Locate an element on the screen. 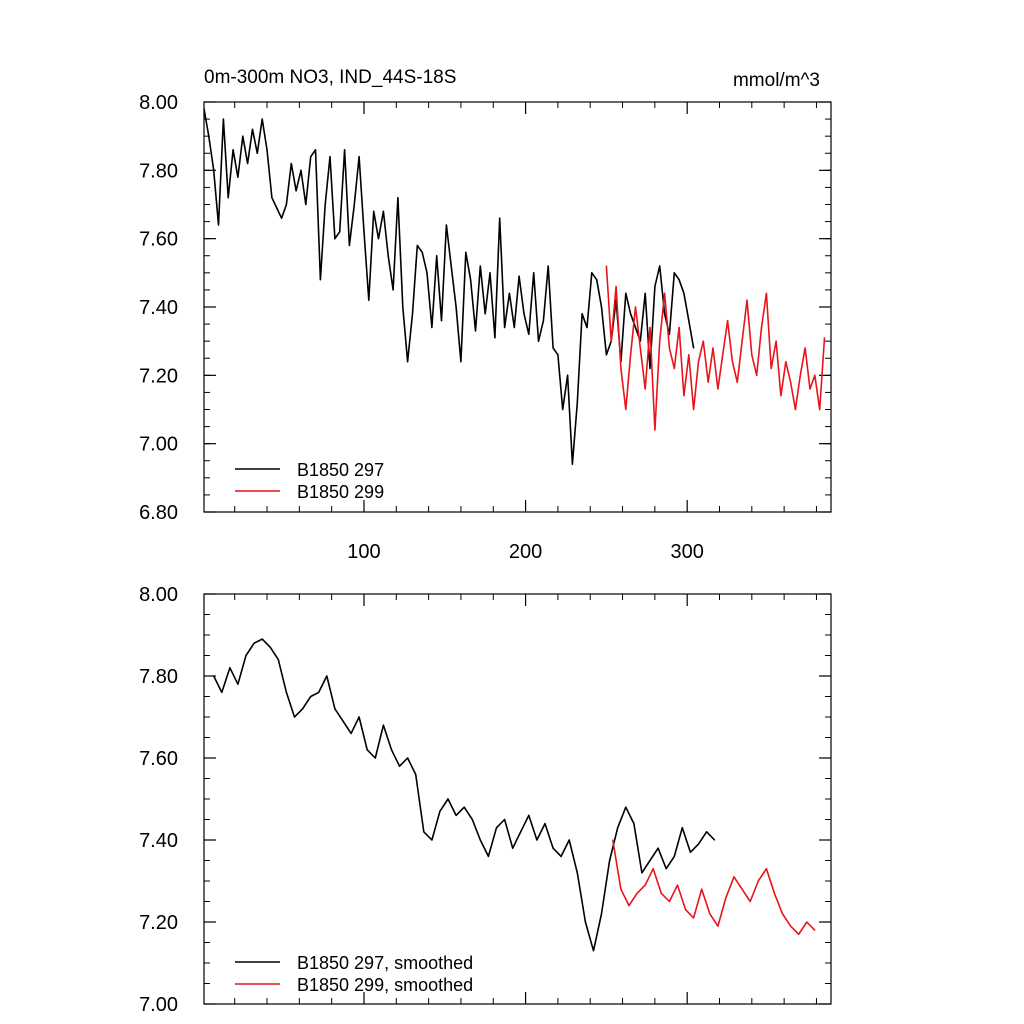  bottom-legend: B1850 297, smoothed B1850 299, smoothed is located at coordinates (354, 974).